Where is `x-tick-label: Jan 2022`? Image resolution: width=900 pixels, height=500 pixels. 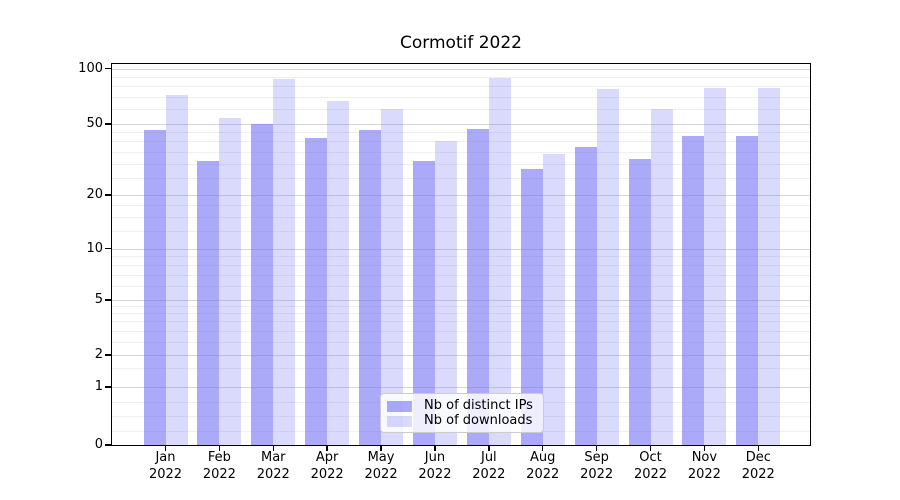 x-tick-label: Jan 2022 is located at coordinates (165, 466).